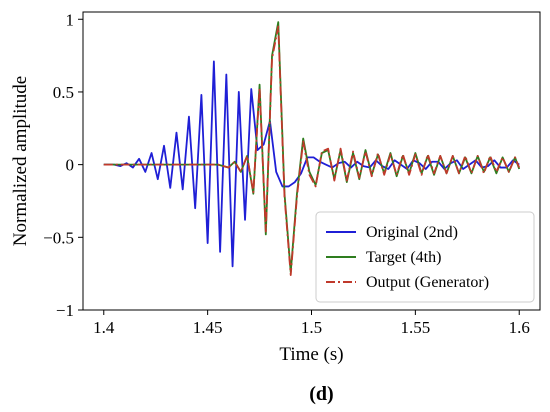 The height and width of the screenshot is (412, 550). I want to click on y-tick-label: 0.5, so click(63, 92).